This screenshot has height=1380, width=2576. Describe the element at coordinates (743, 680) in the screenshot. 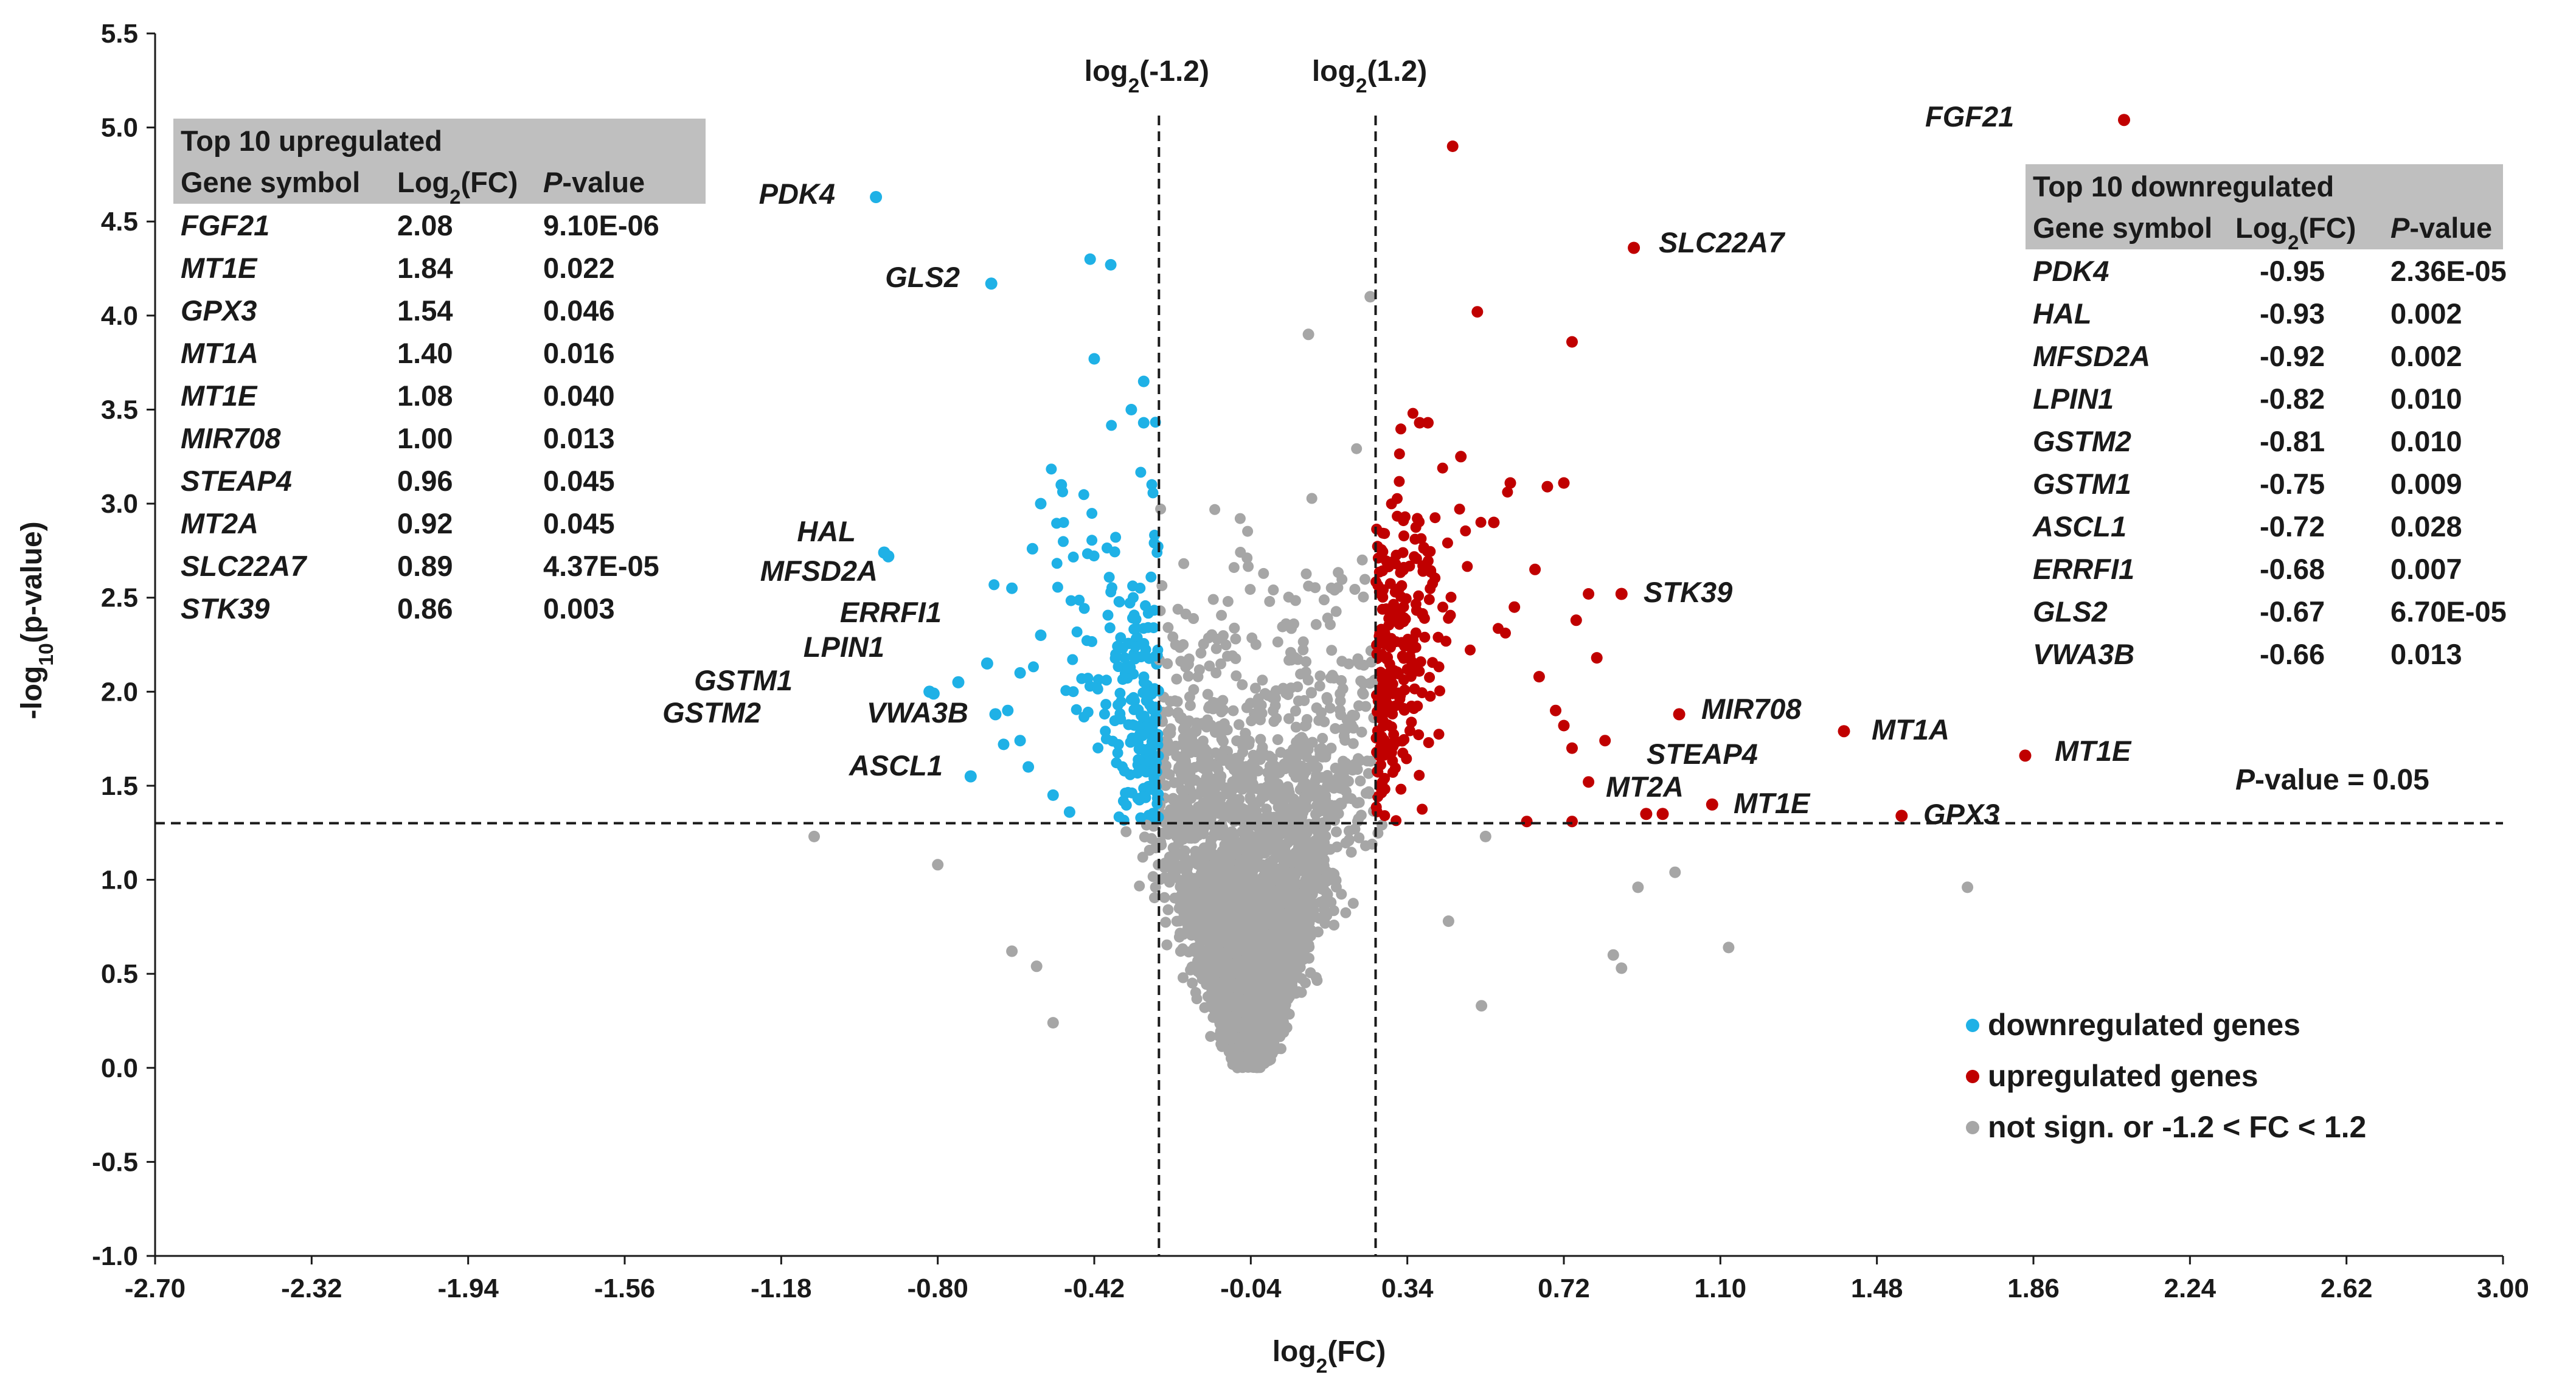

I see `gene-label-gstm1: GSTM1` at that location.